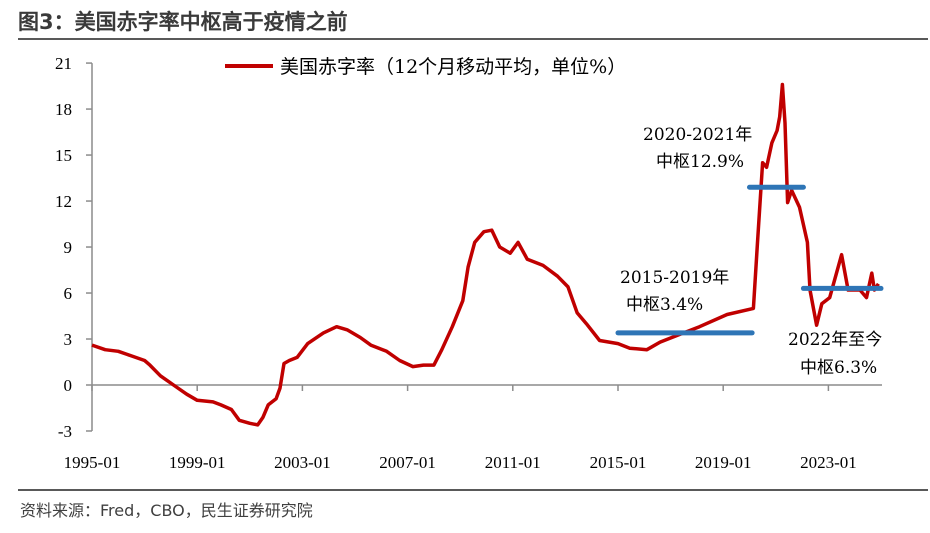 The width and height of the screenshot is (930, 533). Describe the element at coordinates (835, 340) in the screenshot. I see `pivot-label-2022-line1: 2022年至今` at that location.